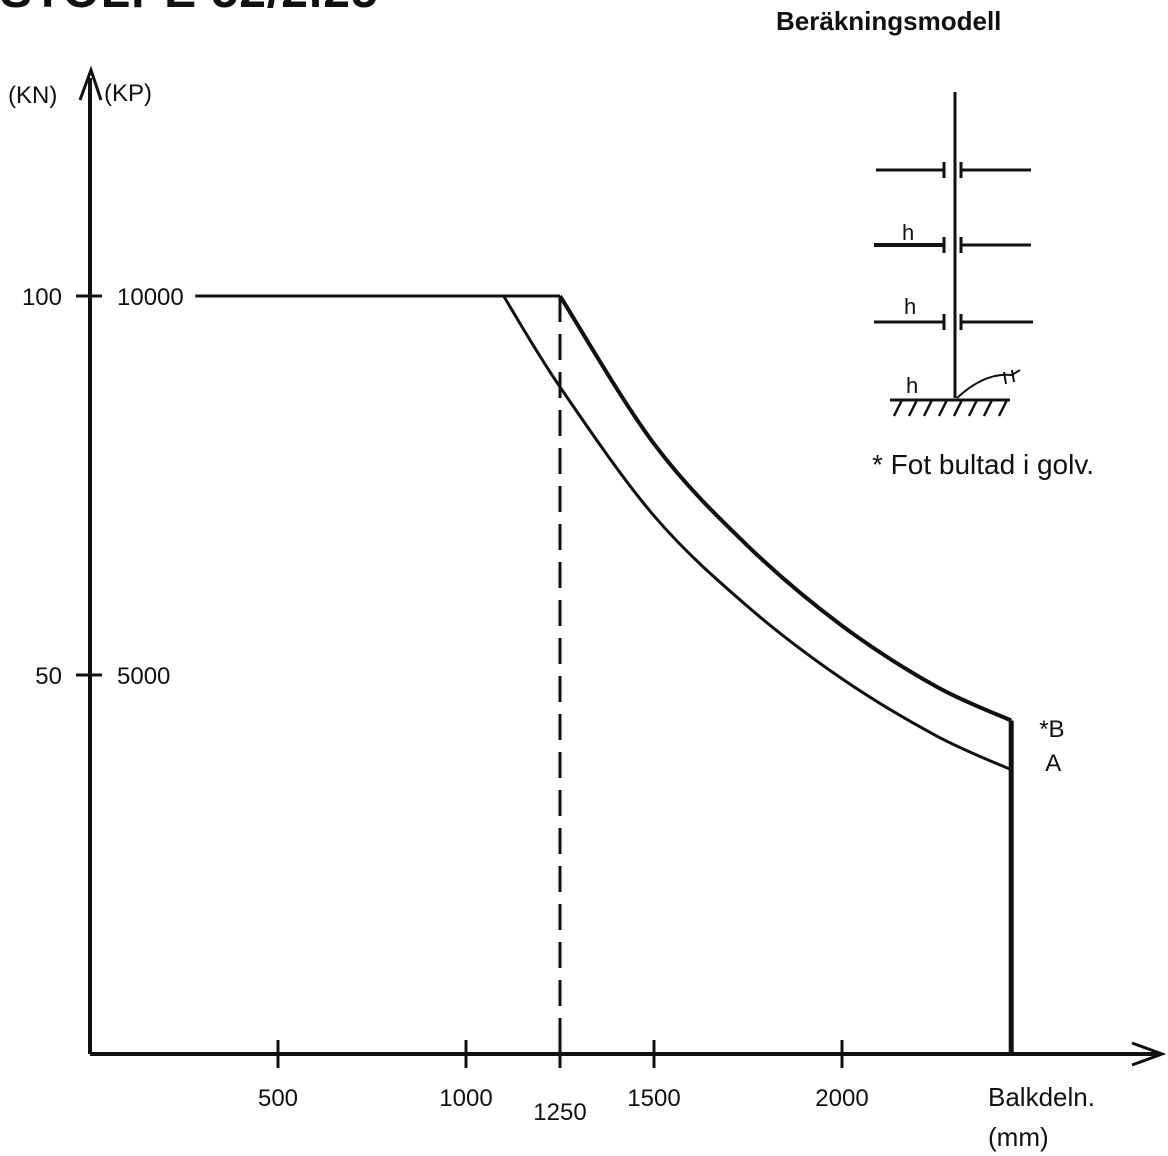 The width and height of the screenshot is (1168, 1156). I want to click on model-footnote: * Fot bultad i golv., so click(983, 464).